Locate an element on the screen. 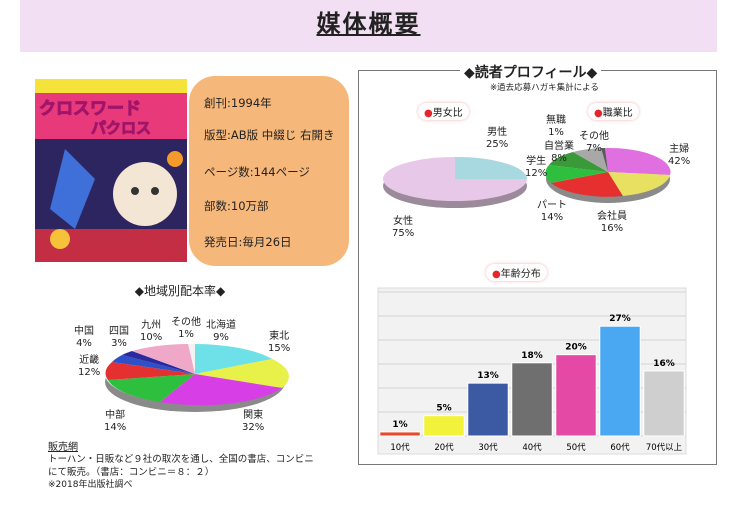  label-unemployed: 無職 1% is located at coordinates (556, 126).